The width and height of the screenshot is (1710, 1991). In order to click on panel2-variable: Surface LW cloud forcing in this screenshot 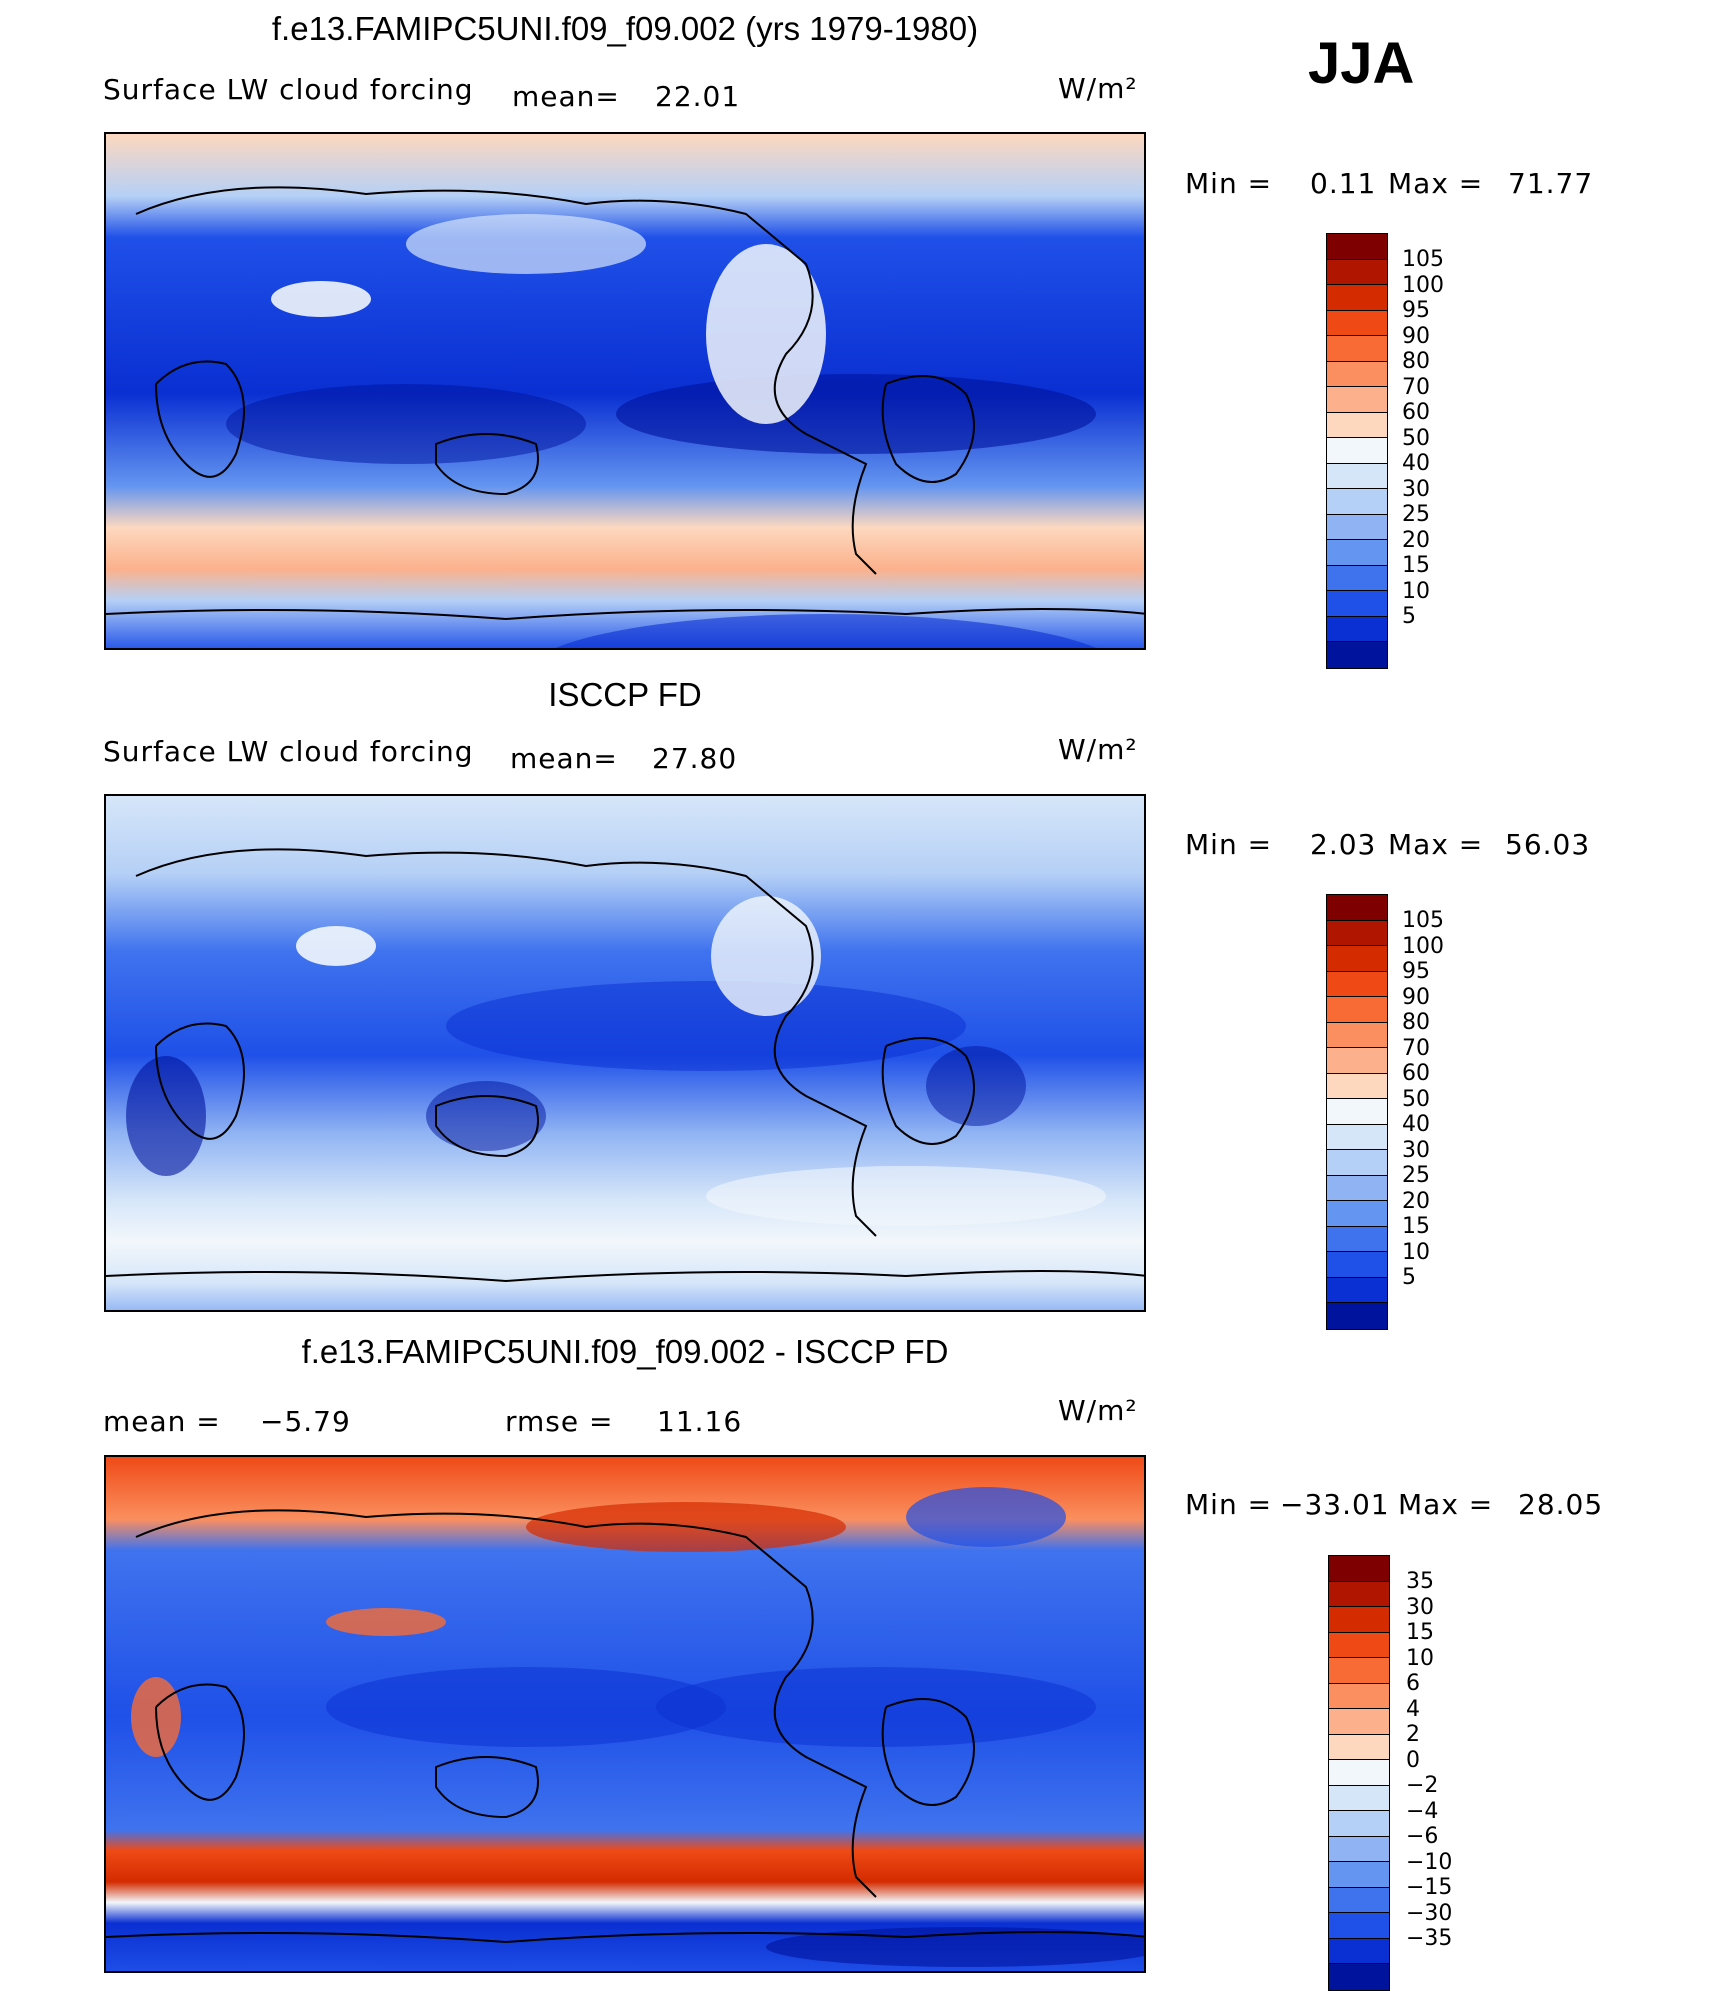, I will do `click(288, 751)`.